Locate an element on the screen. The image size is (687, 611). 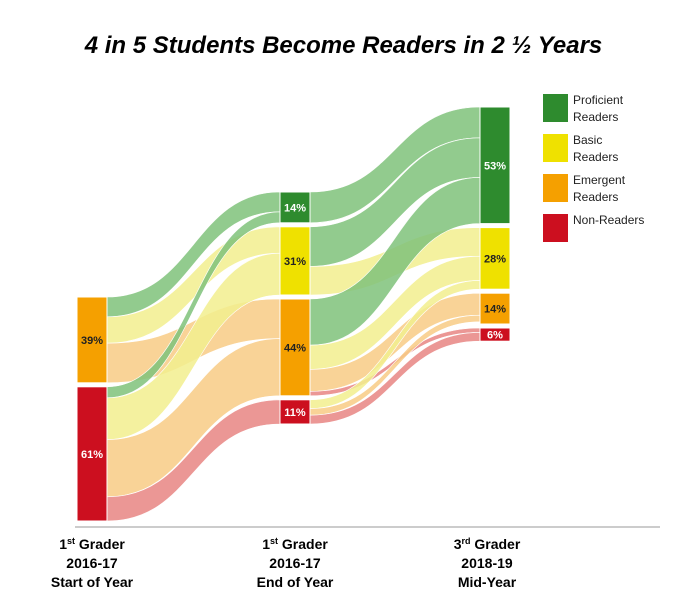
stage-period: Start of Year is located at coordinates (92, 582).